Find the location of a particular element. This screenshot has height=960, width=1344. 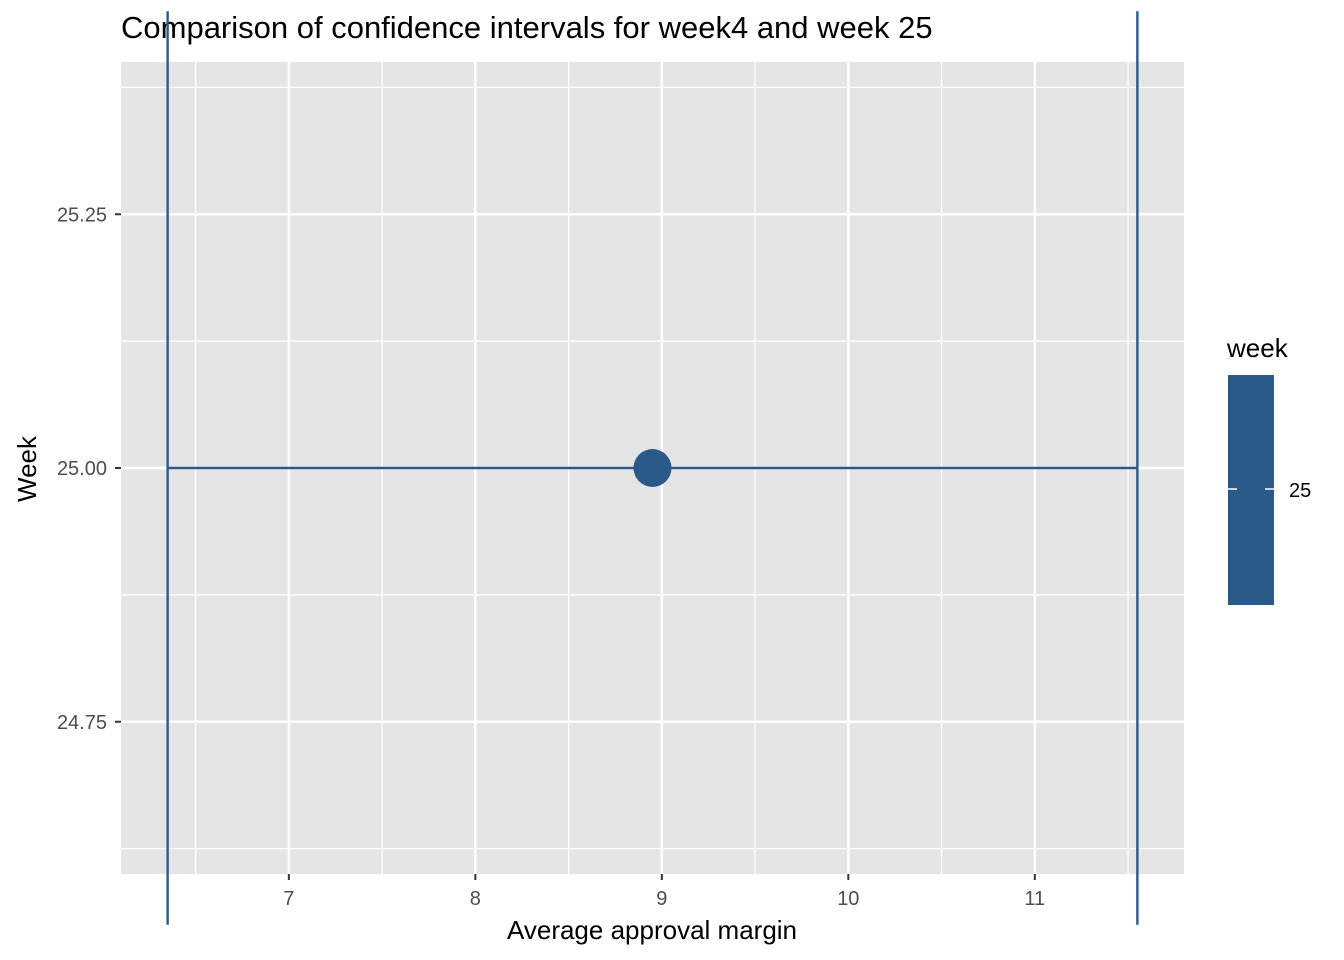

data-point is located at coordinates (652, 468).